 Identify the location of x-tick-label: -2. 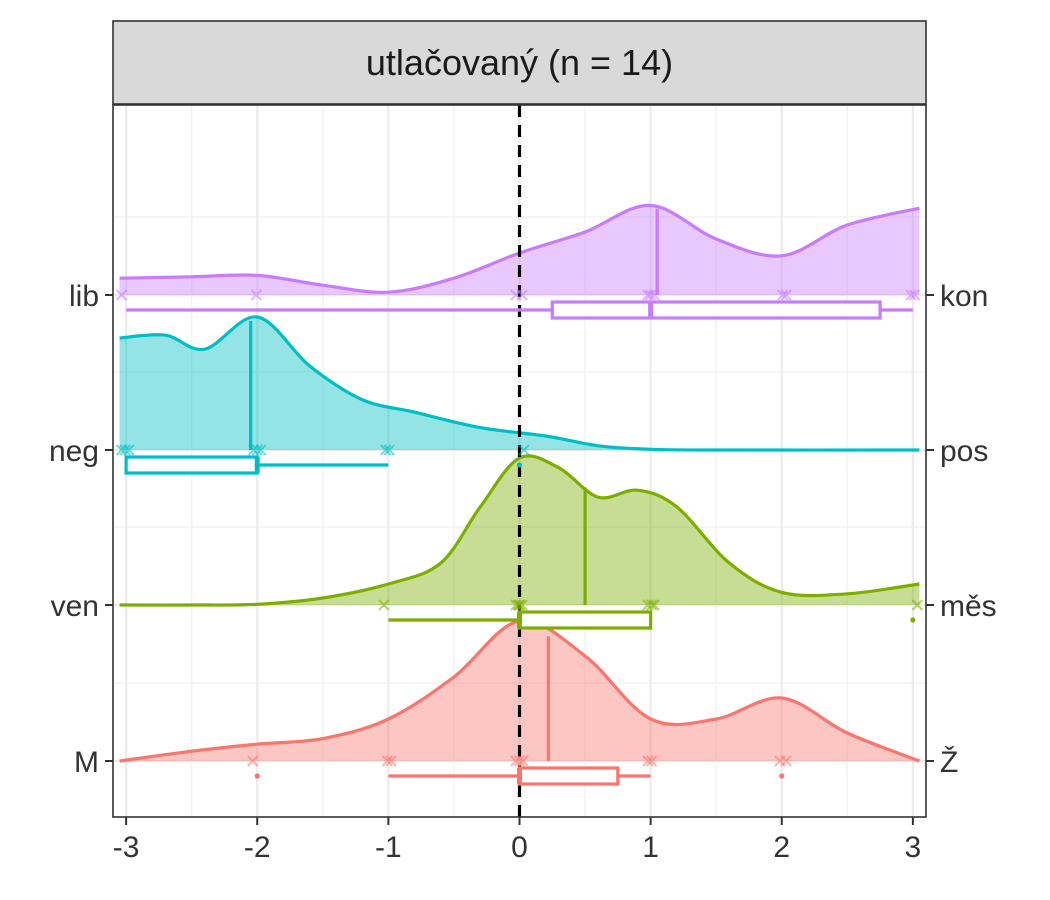
(257, 847).